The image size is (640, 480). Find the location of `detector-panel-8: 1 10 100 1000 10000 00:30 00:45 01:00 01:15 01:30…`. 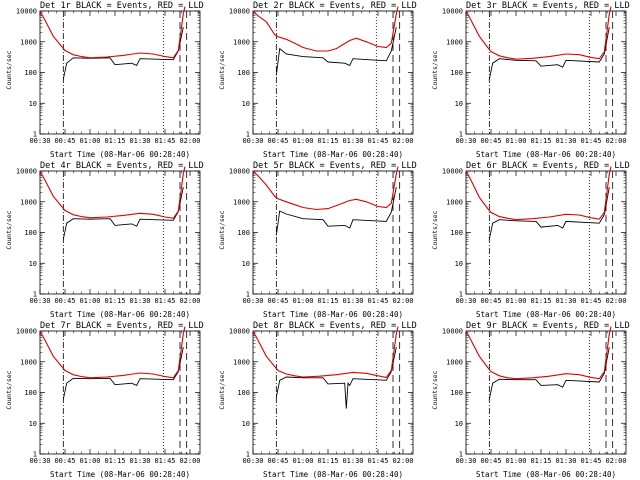

detector-panel-8: 1 10 100 1000 10000 00:30 00:45 01:00 01:15 01:30… is located at coordinates (319, 400).